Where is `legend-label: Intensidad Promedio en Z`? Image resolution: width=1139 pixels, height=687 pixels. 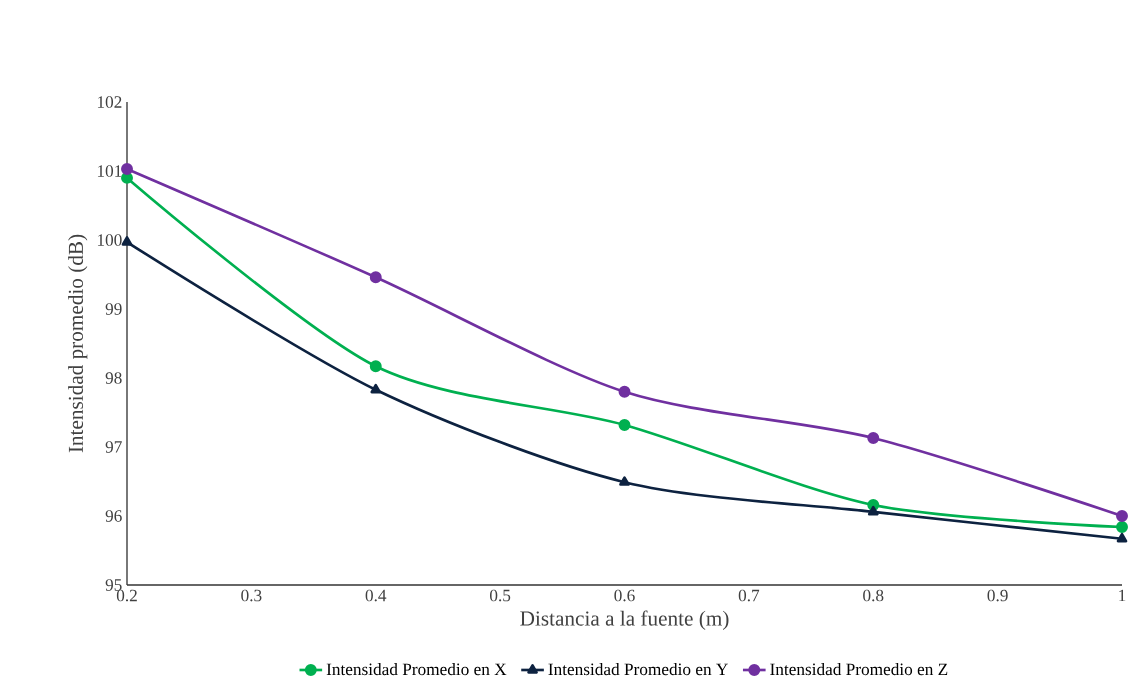
legend-label: Intensidad Promedio en Z is located at coordinates (859, 669).